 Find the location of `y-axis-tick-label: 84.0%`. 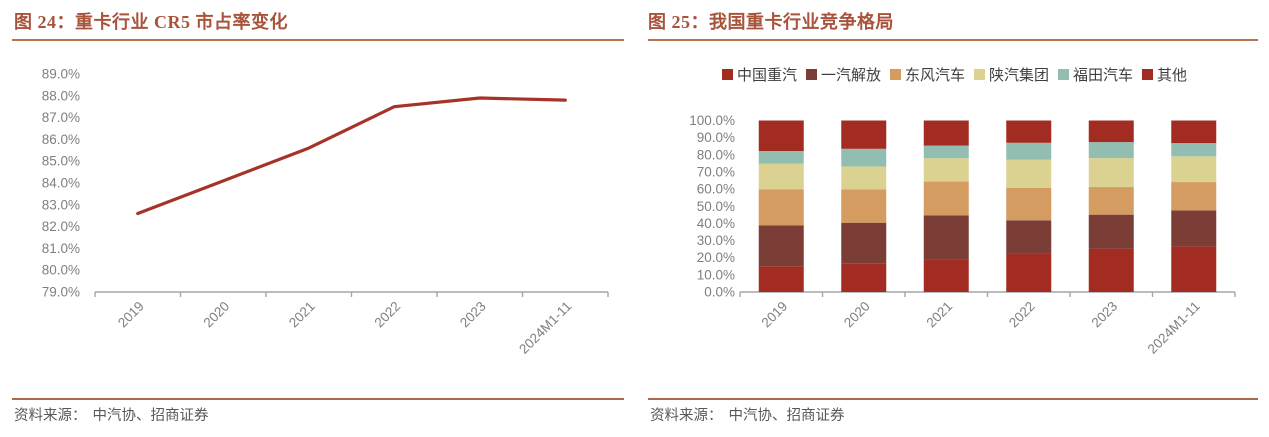

y-axis-tick-label: 84.0% is located at coordinates (61, 183).